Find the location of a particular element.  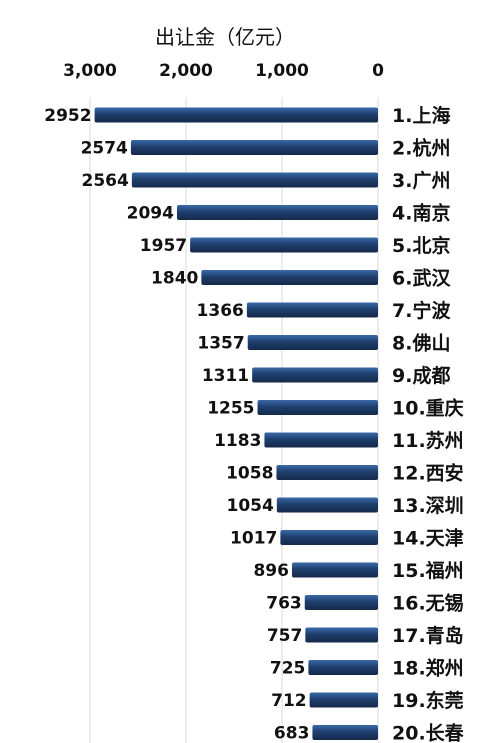

category-label: 17.青岛 is located at coordinates (428, 635).